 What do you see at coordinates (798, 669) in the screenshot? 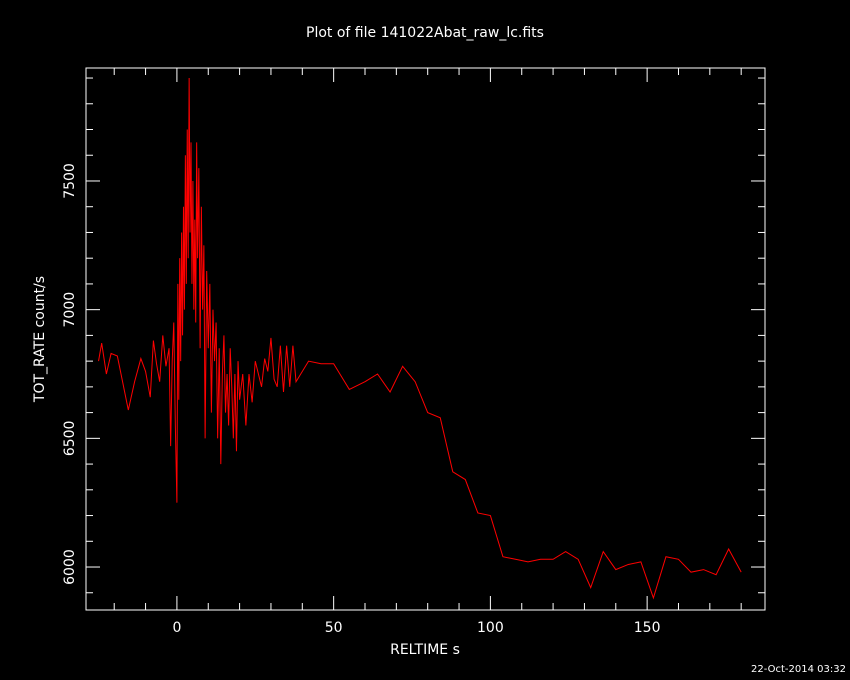
I see `timestamp: 22-Oct-2014 03:32` at bounding box center [798, 669].